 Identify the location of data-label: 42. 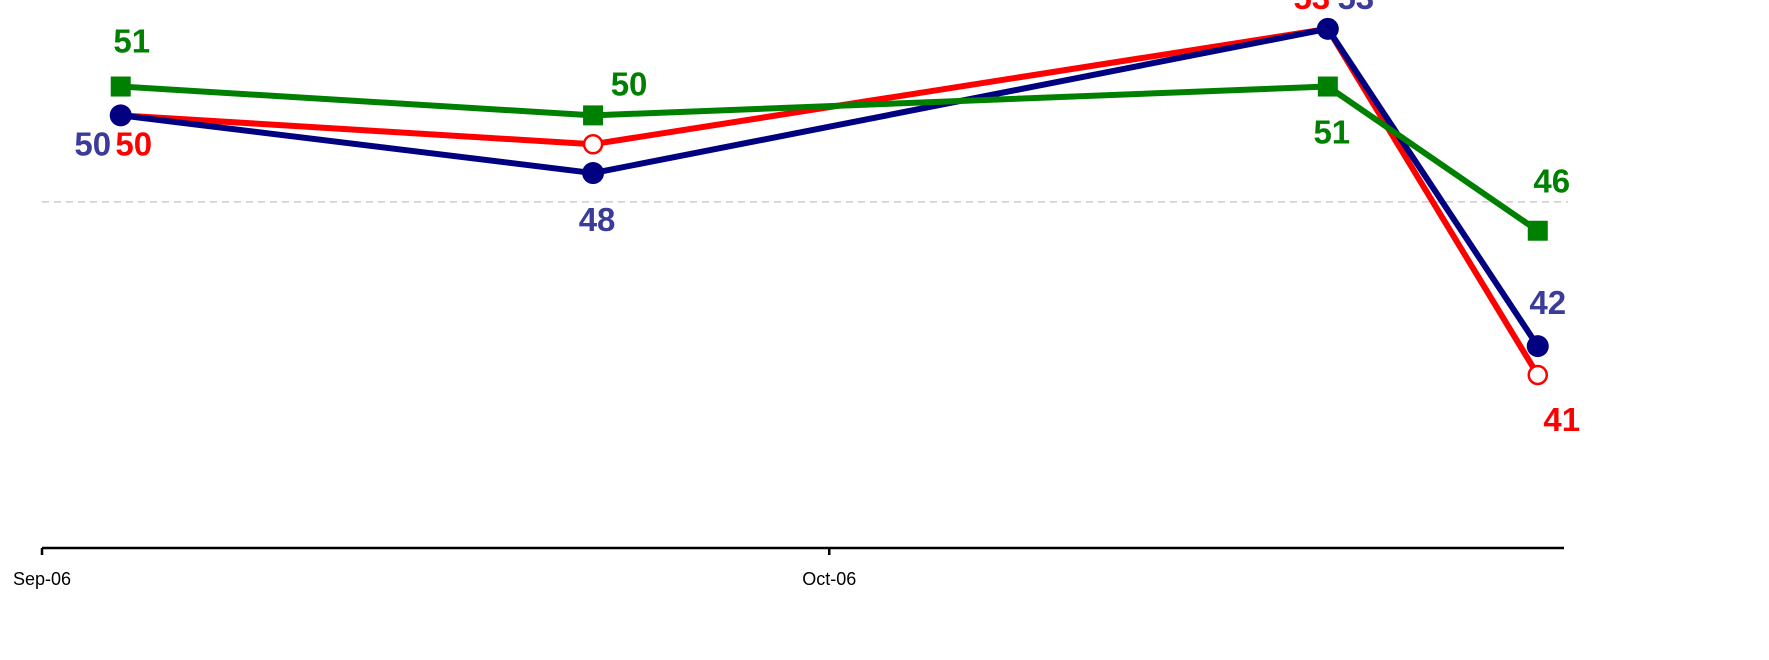
(1547, 302).